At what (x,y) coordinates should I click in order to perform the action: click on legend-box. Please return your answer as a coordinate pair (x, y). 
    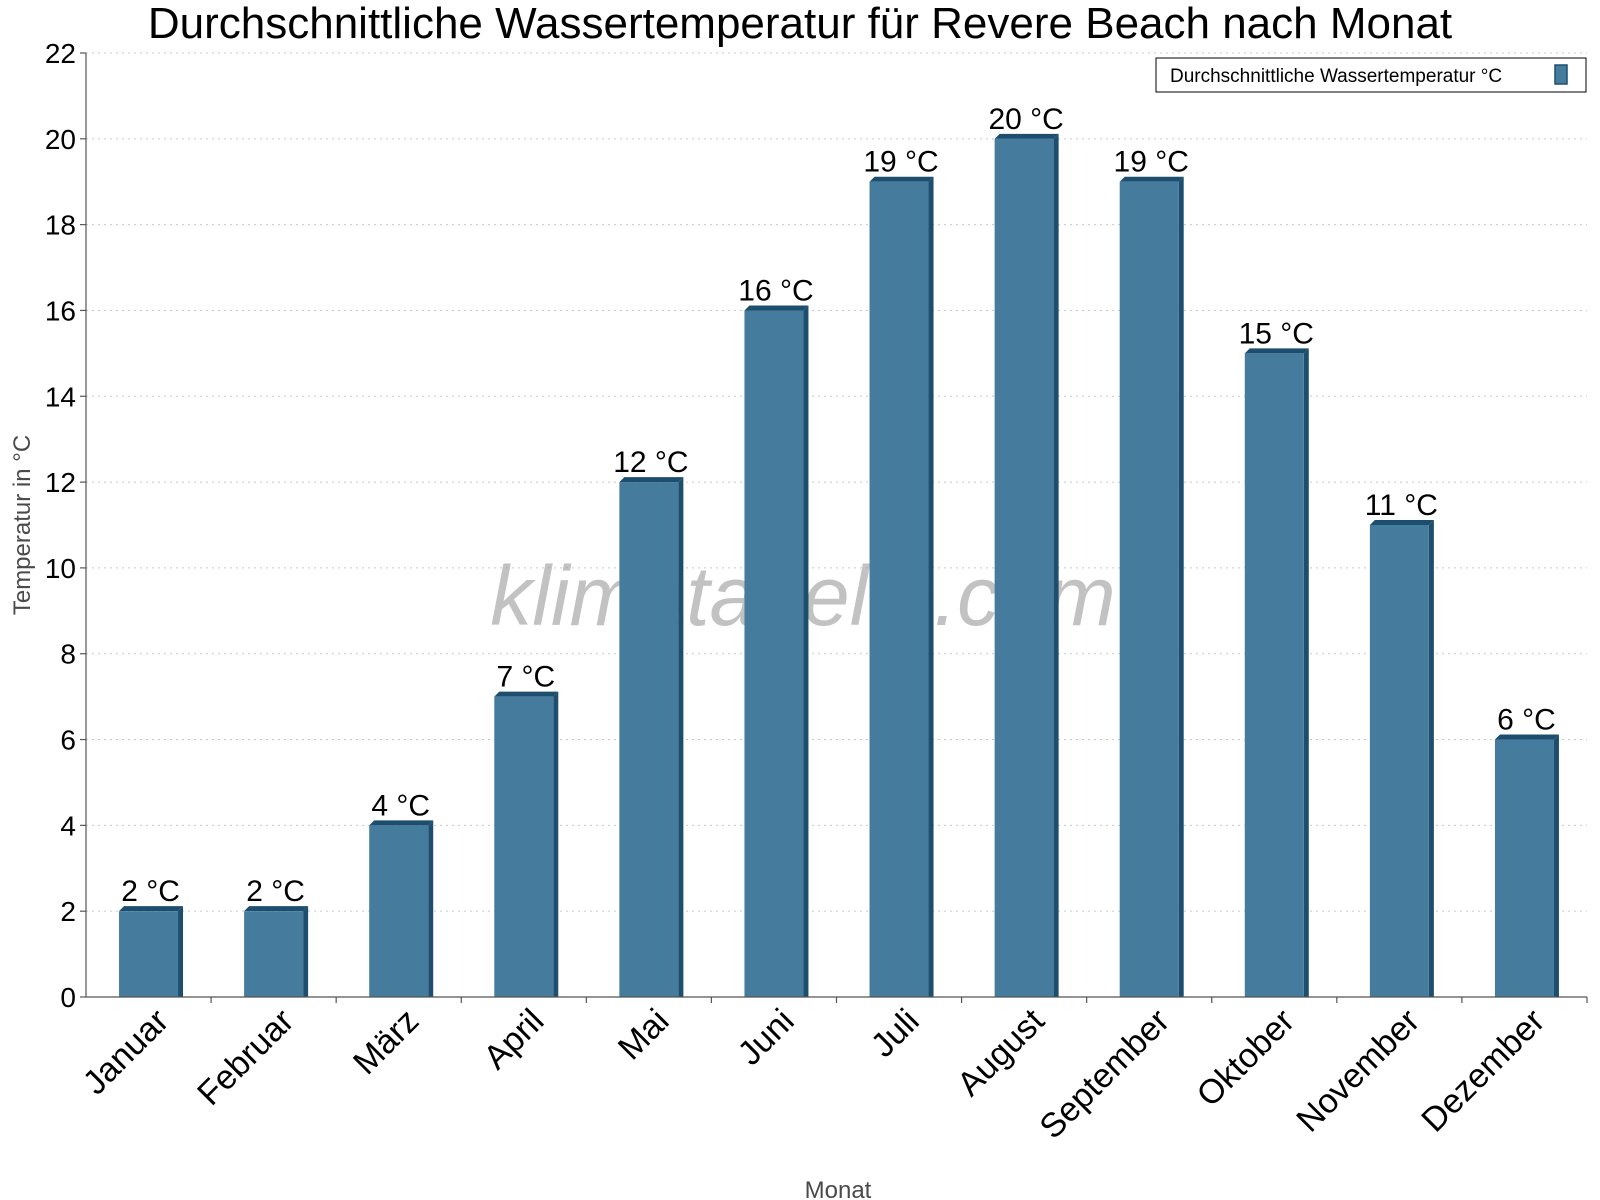
    Looking at the image, I should click on (1371, 75).